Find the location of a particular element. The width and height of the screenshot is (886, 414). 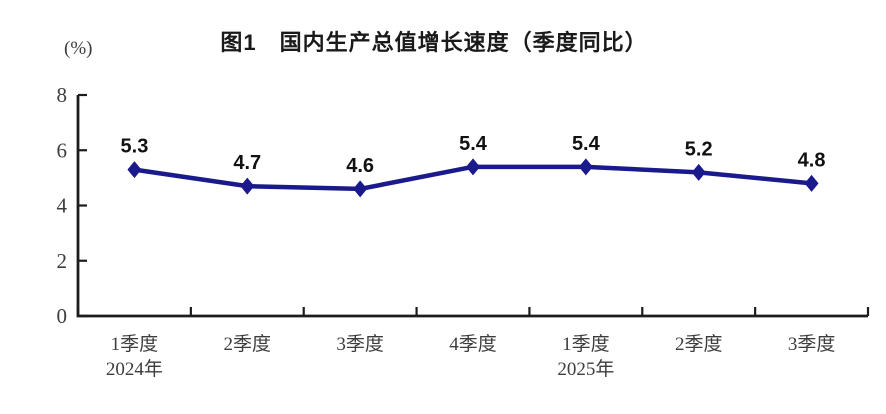

y-tick-label: 4 is located at coordinates (62, 206).